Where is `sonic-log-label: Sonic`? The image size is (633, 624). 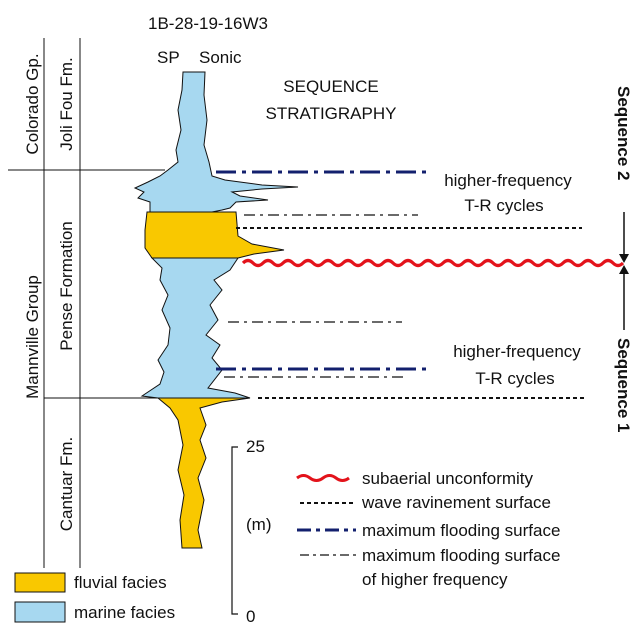 sonic-log-label: Sonic is located at coordinates (220, 57).